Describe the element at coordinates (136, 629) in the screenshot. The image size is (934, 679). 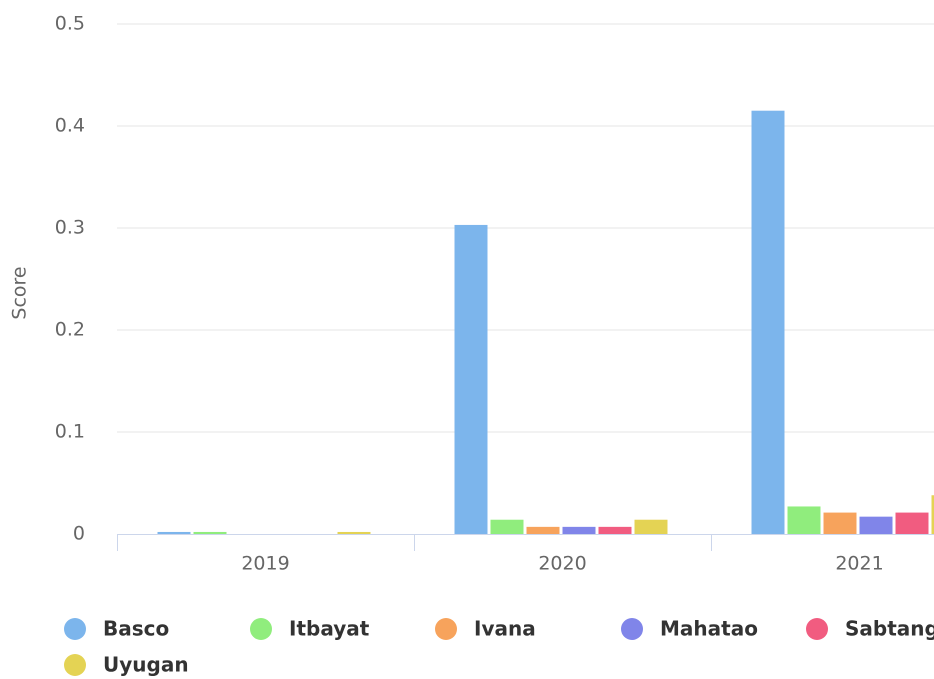
I see `legend-label: Basco` at that location.